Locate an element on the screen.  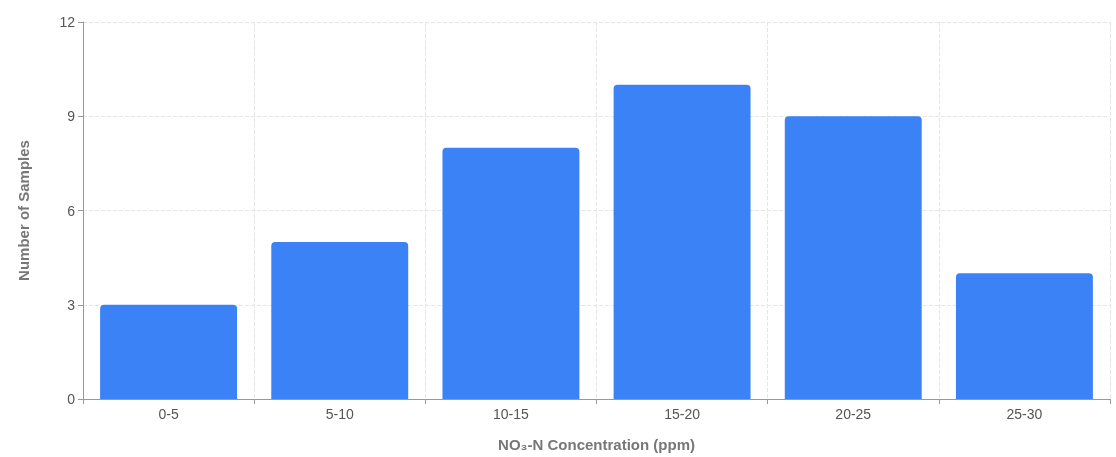
x-tick-label: 10-15 is located at coordinates (511, 414).